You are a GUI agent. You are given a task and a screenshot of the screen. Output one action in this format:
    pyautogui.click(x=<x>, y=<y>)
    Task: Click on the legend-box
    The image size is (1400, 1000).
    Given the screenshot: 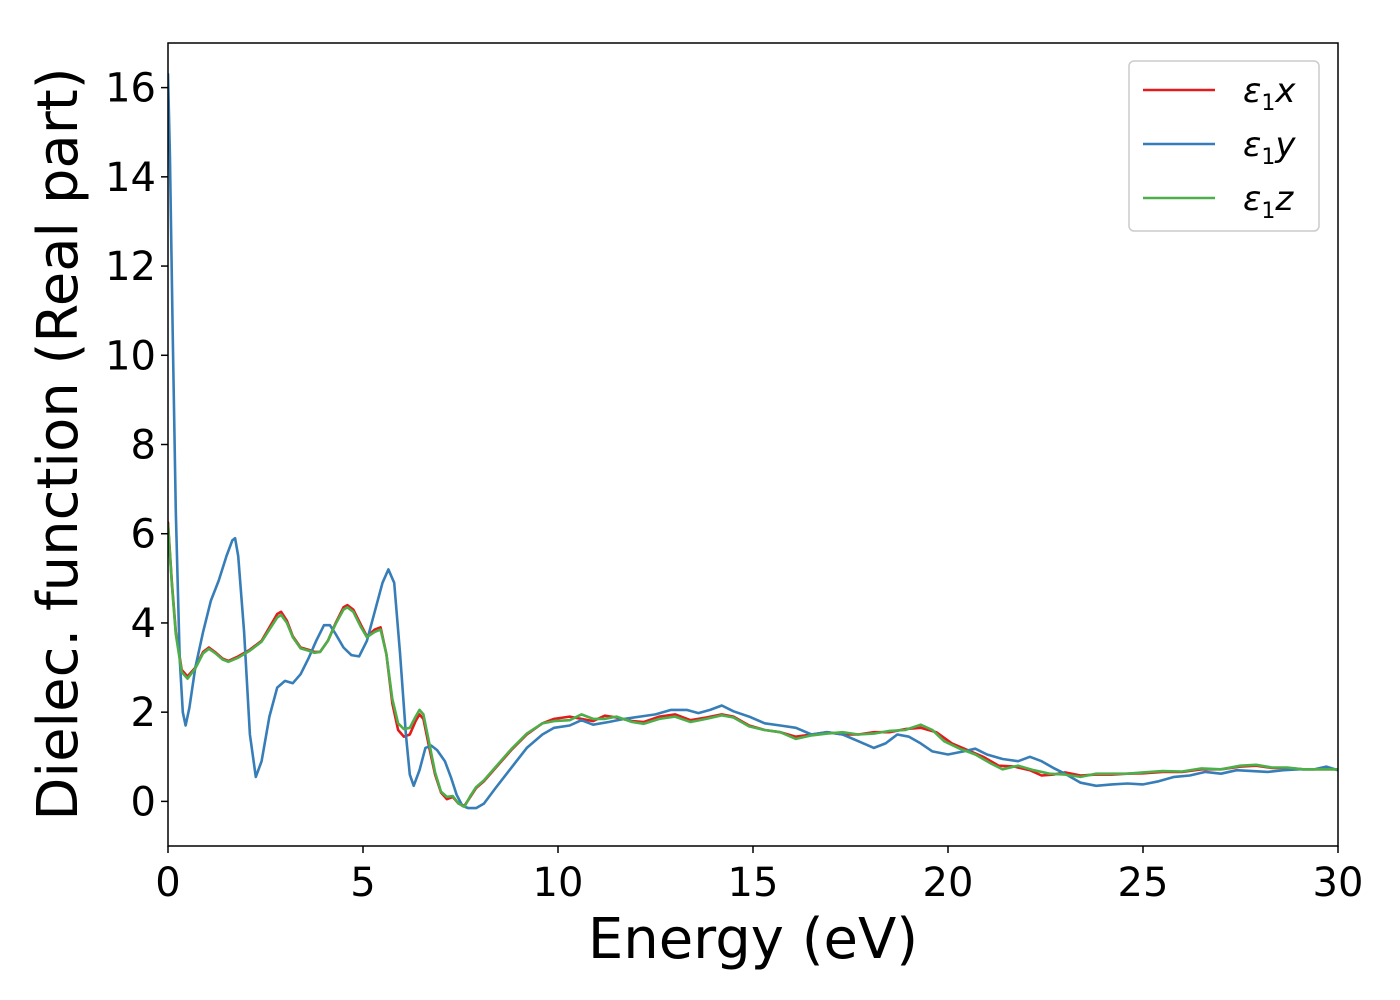 What is the action you would take?
    pyautogui.click(x=1224, y=146)
    